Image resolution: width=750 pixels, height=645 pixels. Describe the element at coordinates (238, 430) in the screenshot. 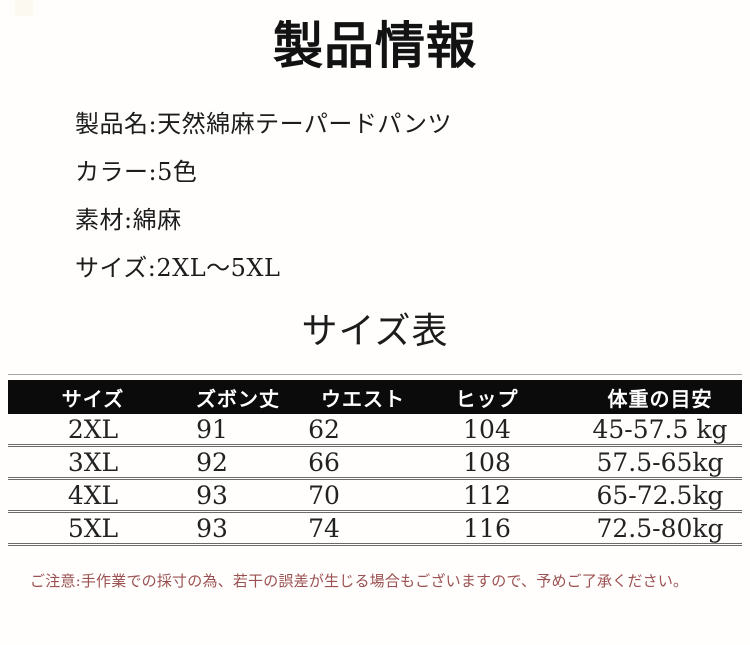

I see `cell-pants-length: 91` at that location.